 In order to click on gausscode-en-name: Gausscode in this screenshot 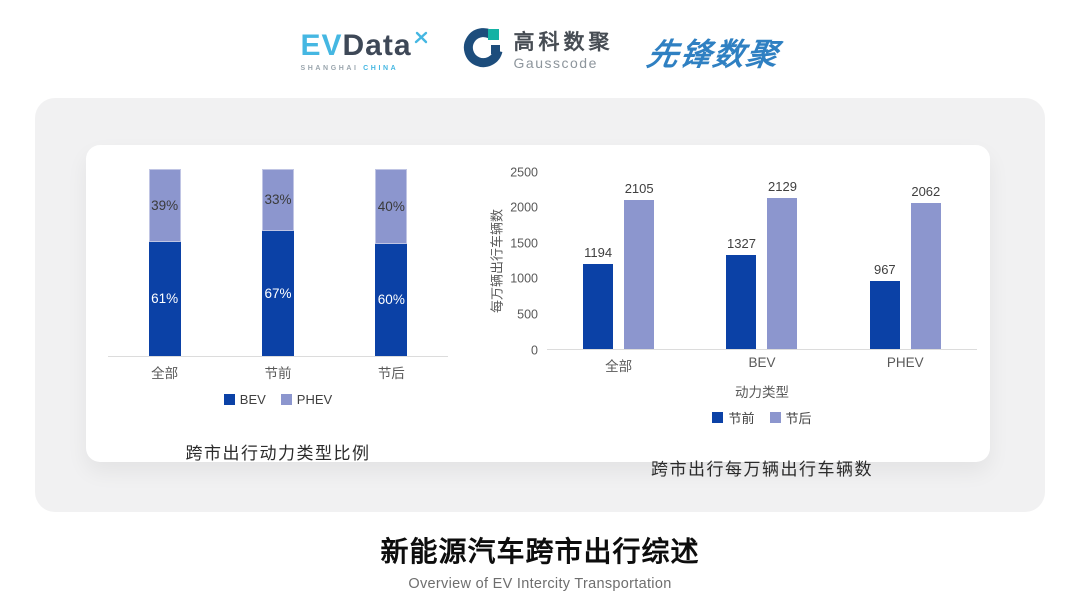, I will do `click(555, 63)`.